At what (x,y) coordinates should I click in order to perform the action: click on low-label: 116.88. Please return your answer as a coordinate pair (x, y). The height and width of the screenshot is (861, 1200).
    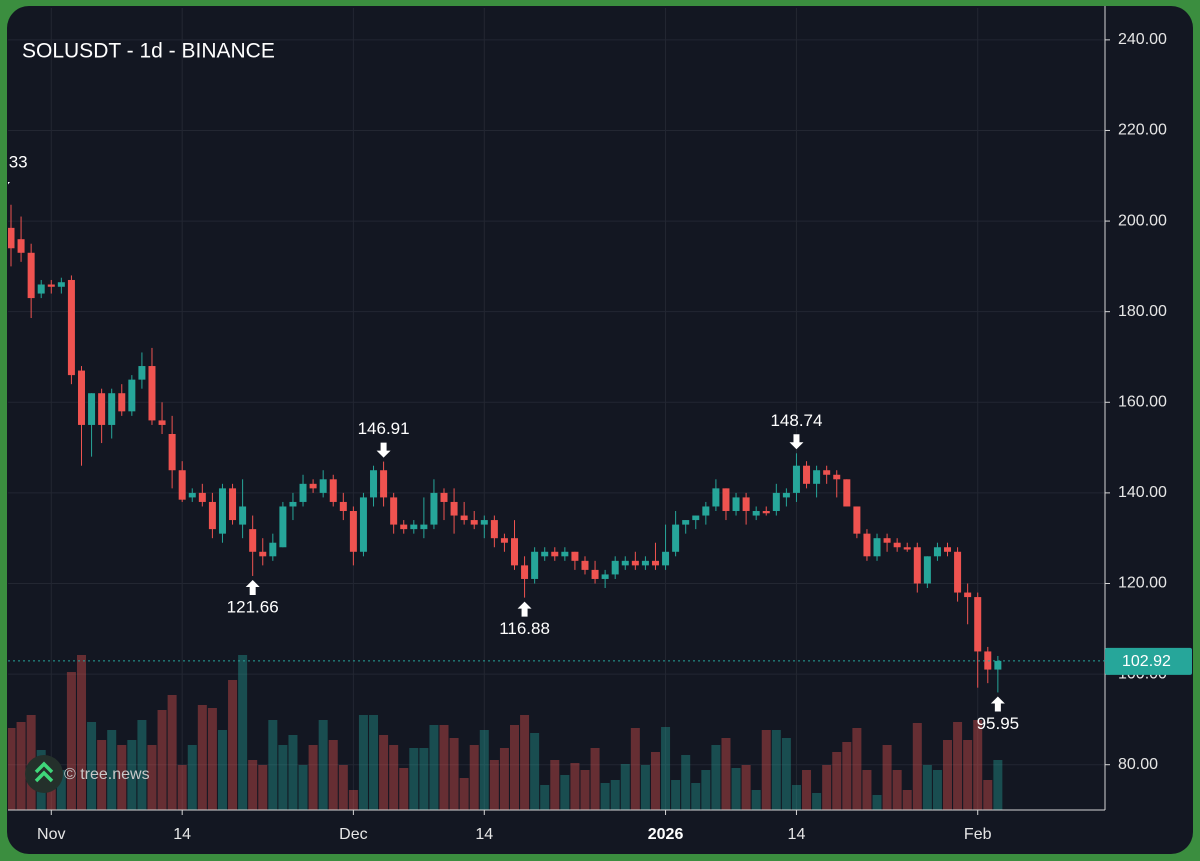
    Looking at the image, I should click on (524, 628).